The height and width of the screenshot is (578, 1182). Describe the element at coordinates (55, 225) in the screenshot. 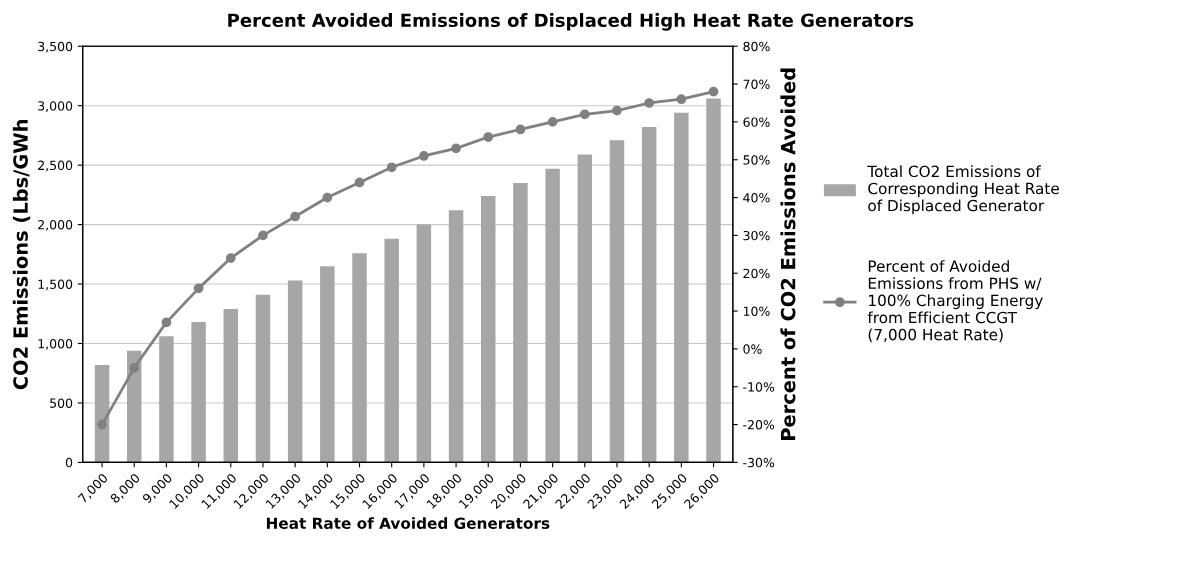

I see `y-tick-label: 2,000` at that location.